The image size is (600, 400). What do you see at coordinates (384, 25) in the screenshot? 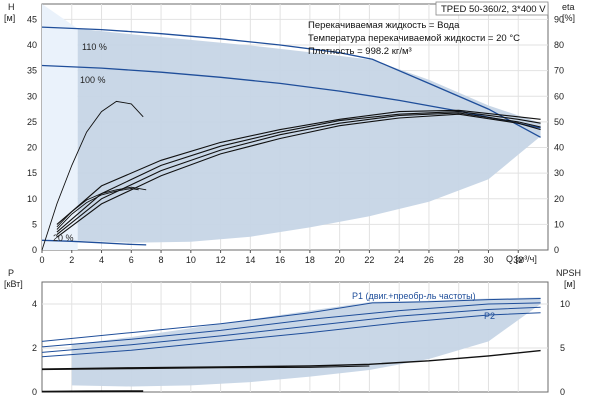
I see `info-line-fluid: Перекачиваемая жидкость = Вода` at bounding box center [384, 25].